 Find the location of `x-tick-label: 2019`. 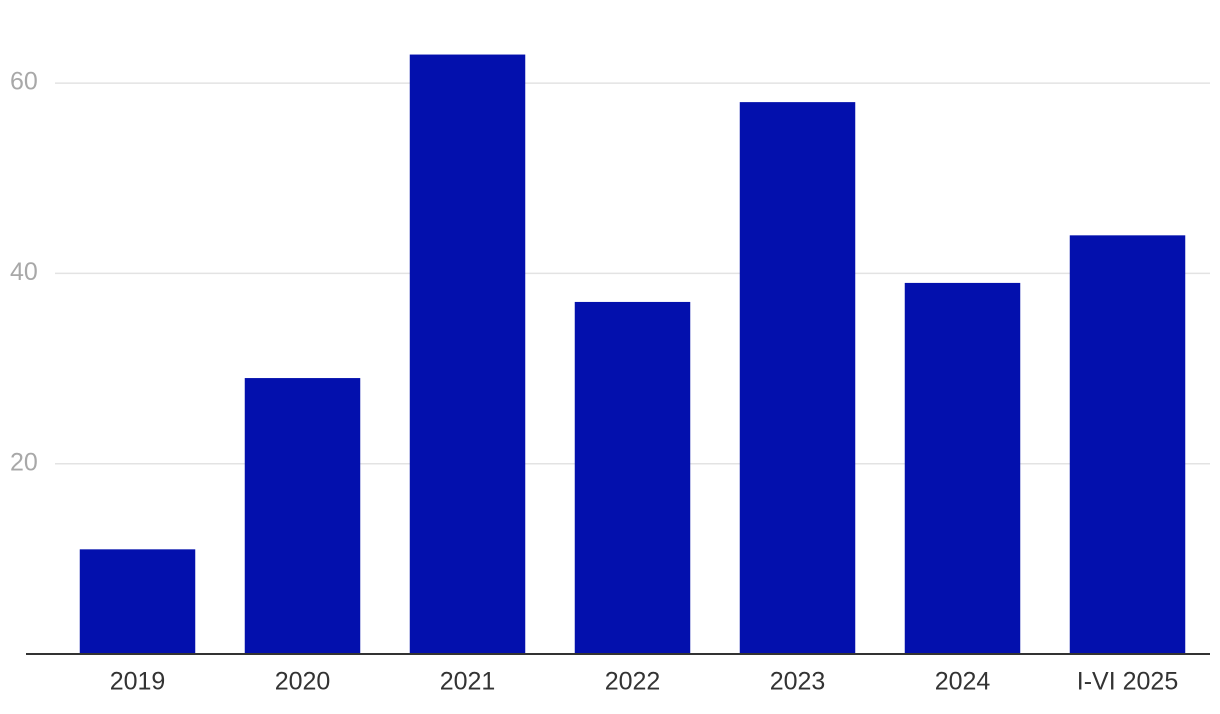

x-tick-label: 2019 is located at coordinates (138, 682).